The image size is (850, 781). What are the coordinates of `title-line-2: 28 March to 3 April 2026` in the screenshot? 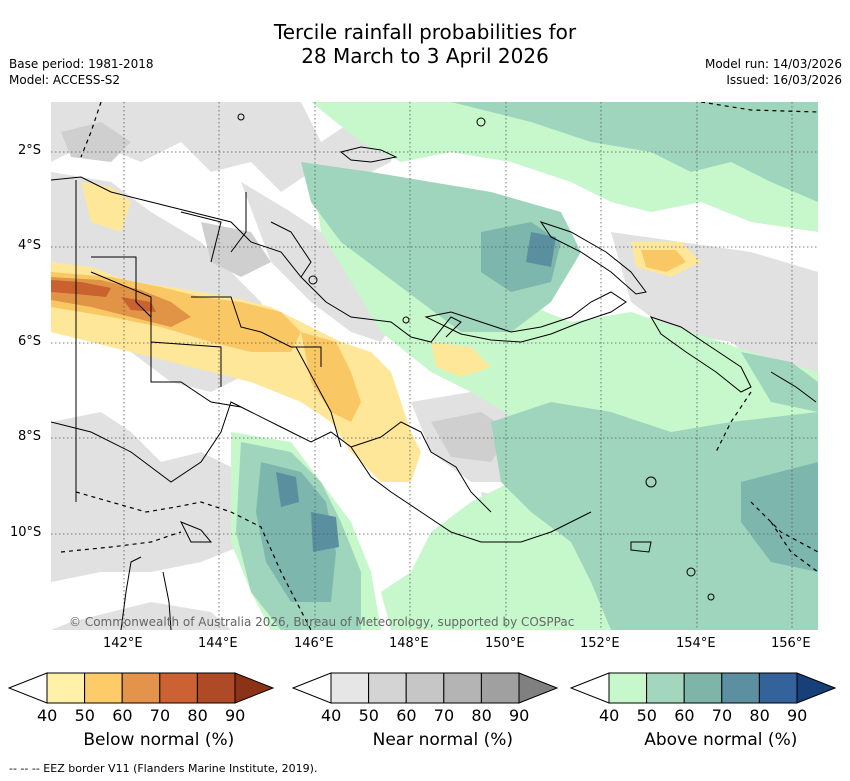 It's located at (425, 56).